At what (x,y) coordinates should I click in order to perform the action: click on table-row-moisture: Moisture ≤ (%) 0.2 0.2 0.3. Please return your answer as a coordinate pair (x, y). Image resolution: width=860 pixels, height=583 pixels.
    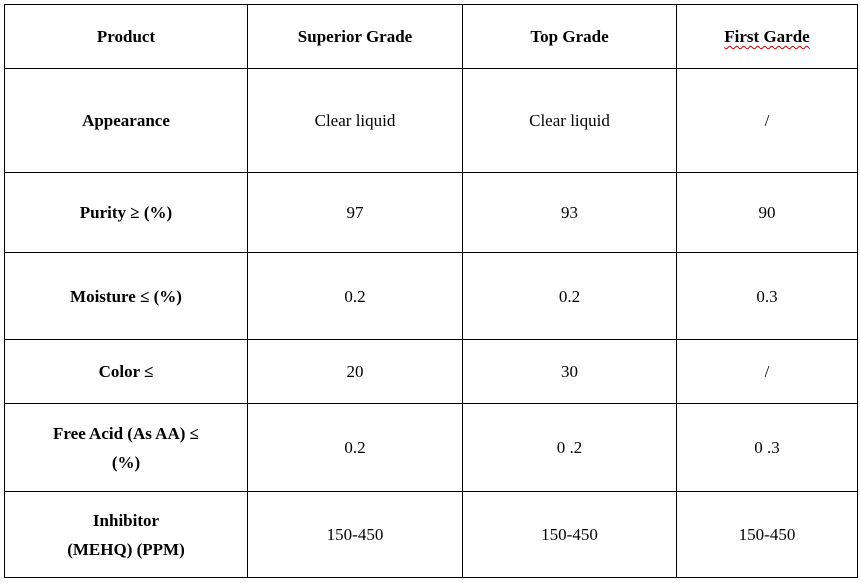
    Looking at the image, I should click on (431, 296).